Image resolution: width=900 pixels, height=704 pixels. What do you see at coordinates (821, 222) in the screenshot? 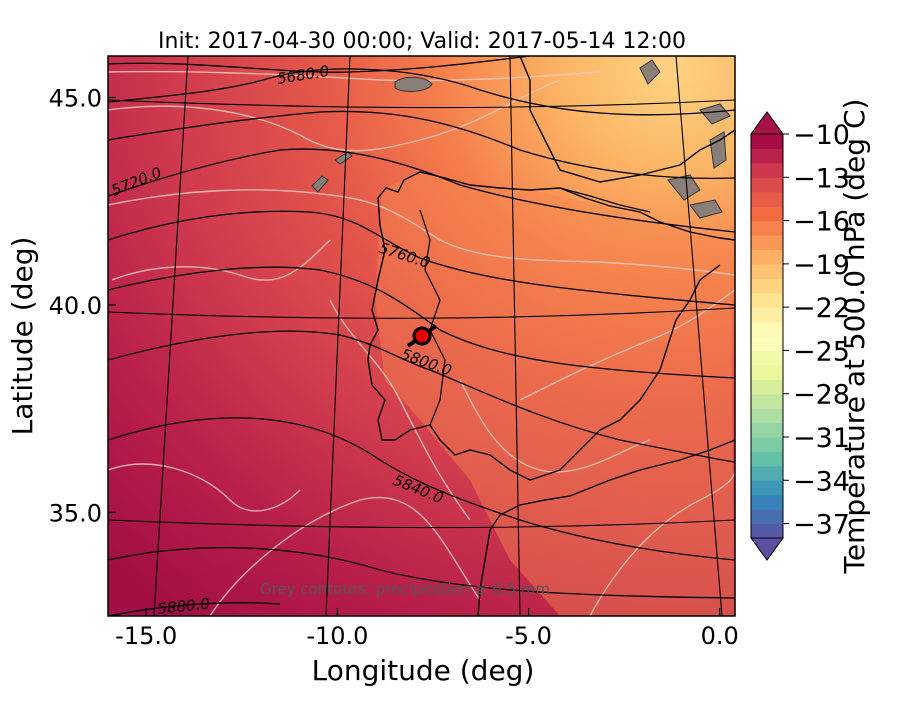
I see `colorbar-tick-label: −16` at bounding box center [821, 222].